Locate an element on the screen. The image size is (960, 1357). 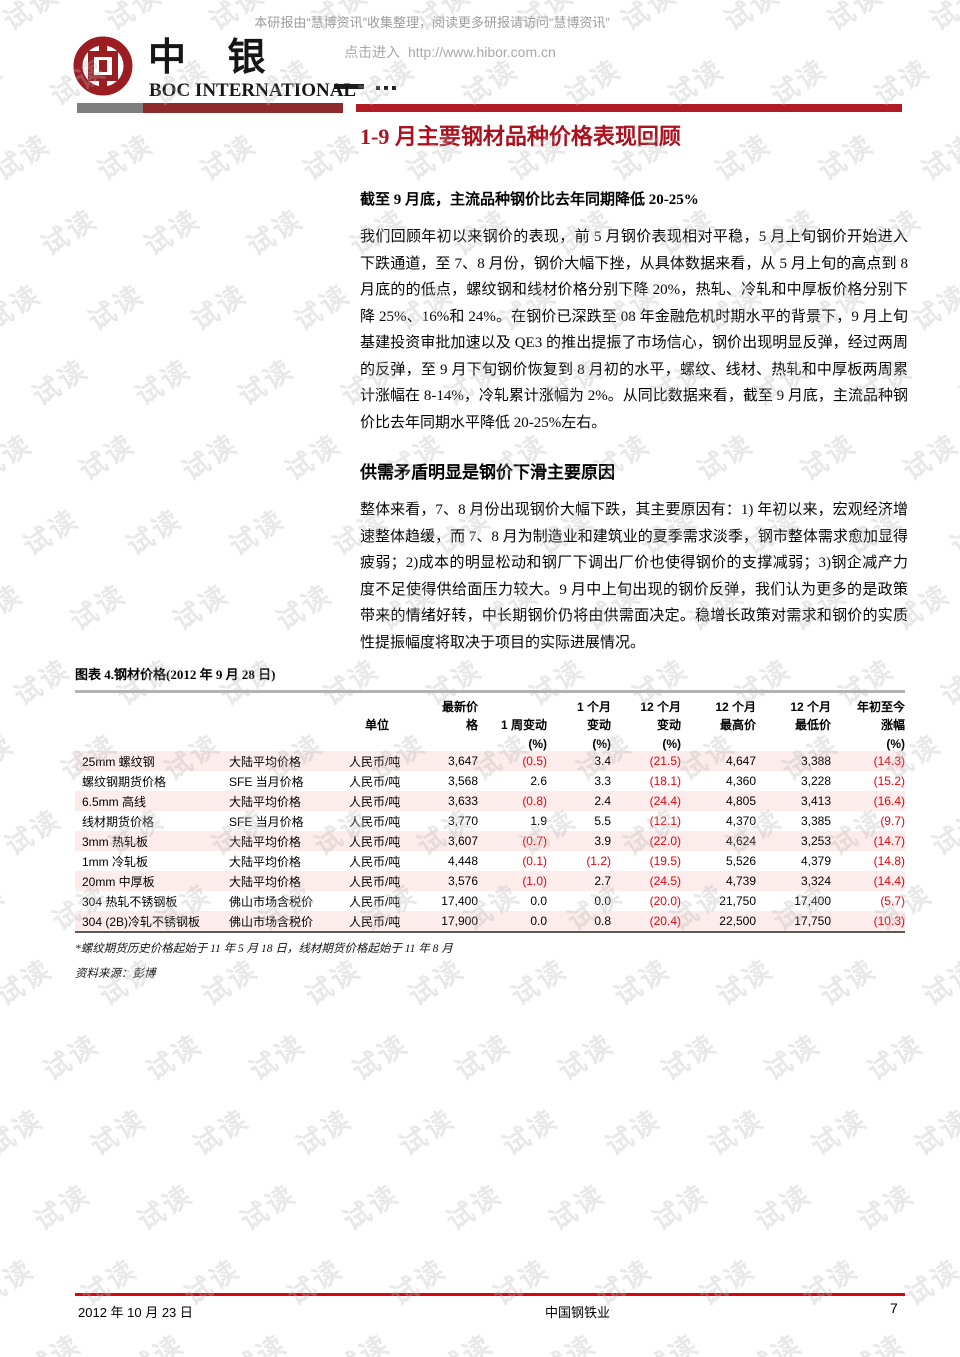
header-row: (%) (%) (%) (%) is located at coordinates (490, 742).